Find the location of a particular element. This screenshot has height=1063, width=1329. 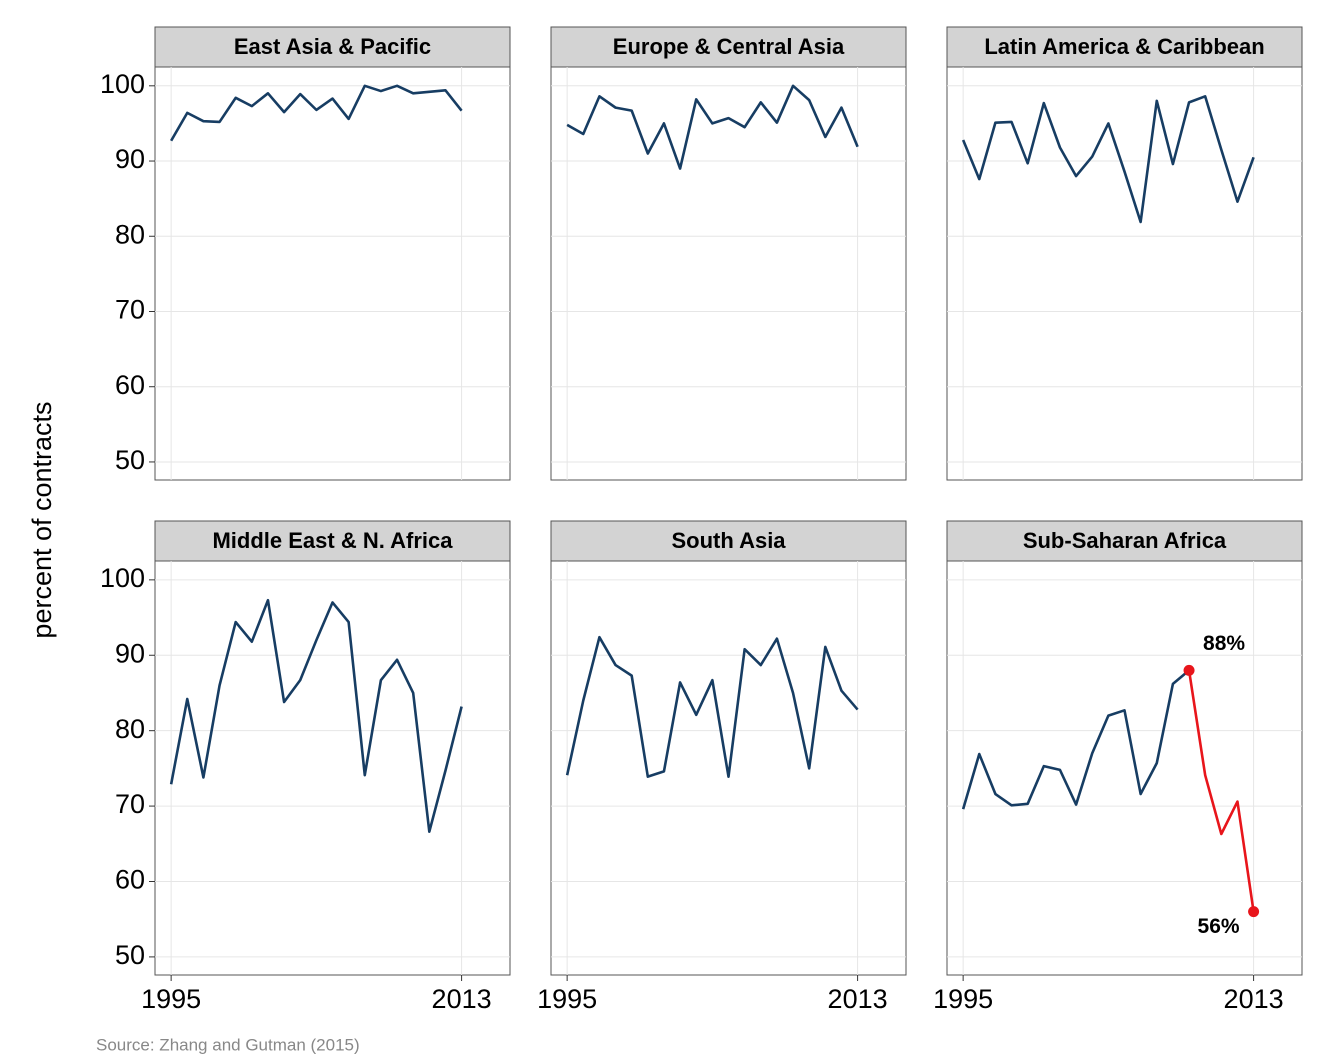

source: Source: Zhang and Gutman (2015) is located at coordinates (228, 1044).